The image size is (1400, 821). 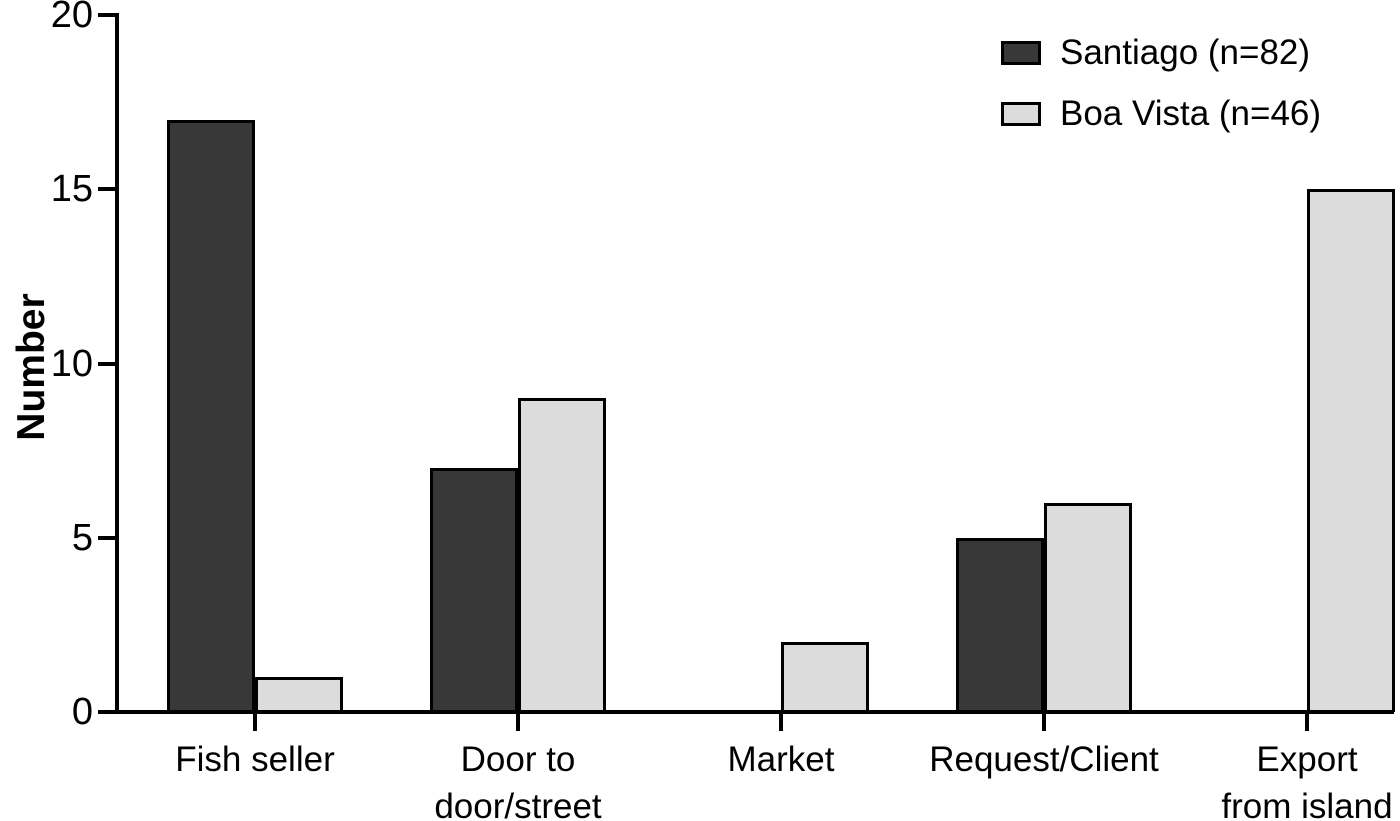 I want to click on legend-item-boa-vista: Boa Vista (n=46), so click(x=1161, y=113).